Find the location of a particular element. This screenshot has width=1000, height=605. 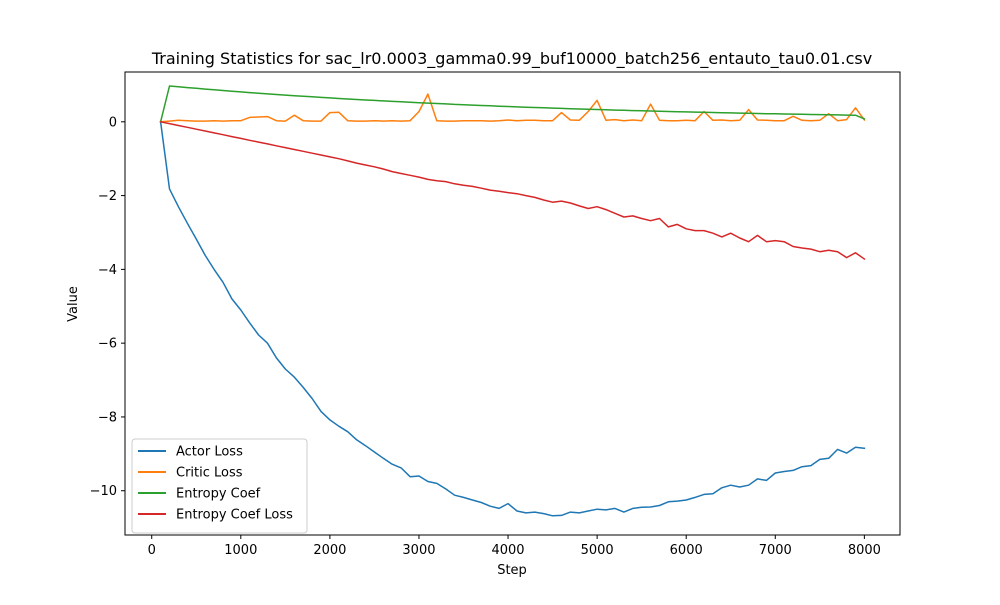

y-tick-label-5: 0 is located at coordinates (113, 122).